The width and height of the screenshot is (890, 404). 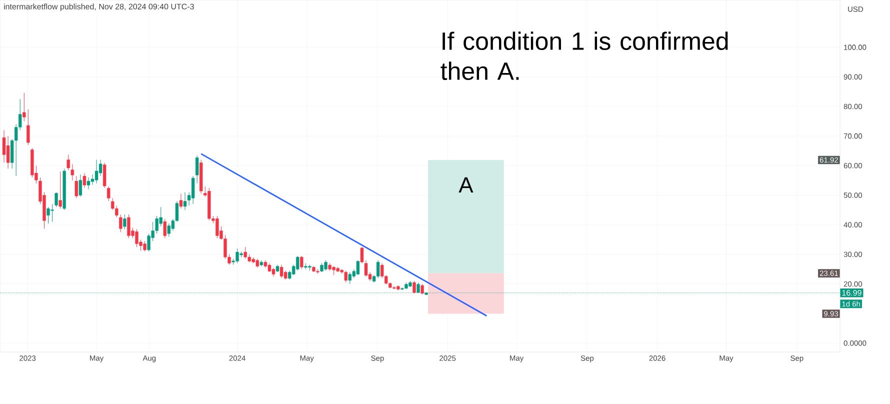 I want to click on chart-title: intermarketflow published, Nov 28, 2024 09:40 UTC-3, so click(x=99, y=7).